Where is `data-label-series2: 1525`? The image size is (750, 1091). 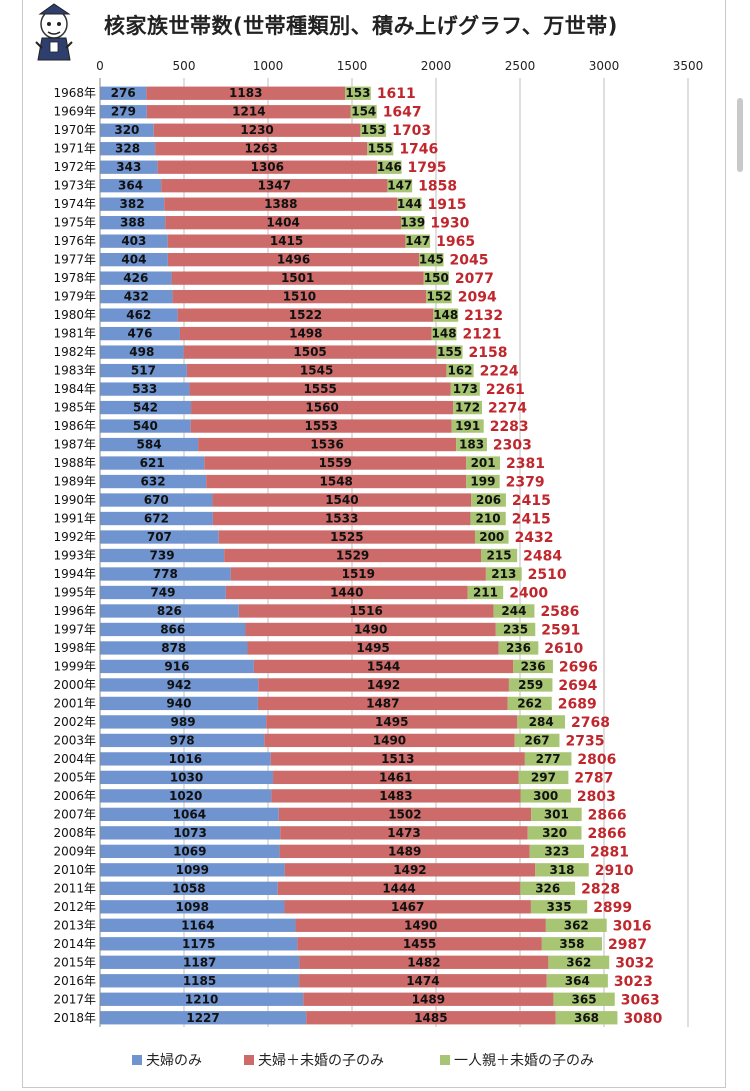
data-label-series2: 1525 is located at coordinates (346, 537).